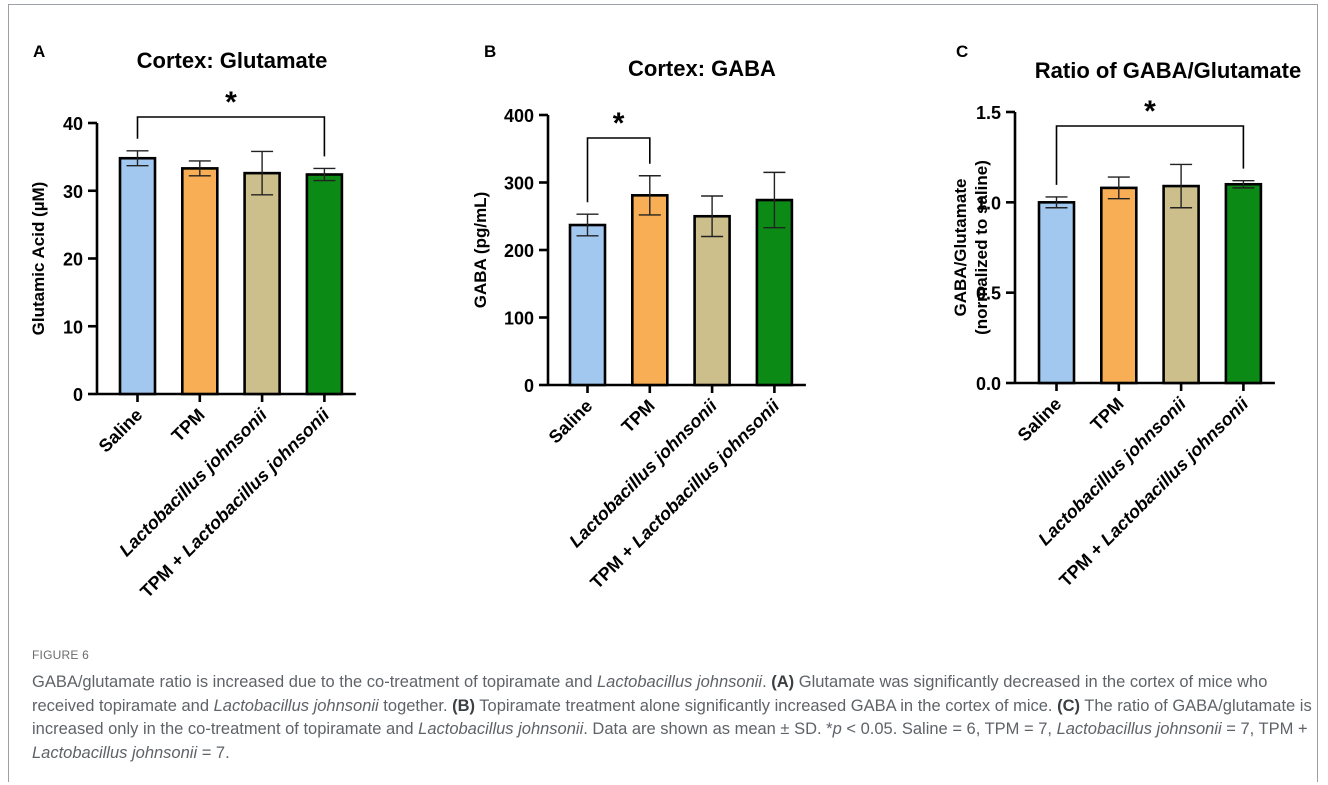 This screenshot has width=1328, height=785. Describe the element at coordinates (981, 247) in the screenshot. I see `y-axis-label-line2: (normalized to saline)` at that location.